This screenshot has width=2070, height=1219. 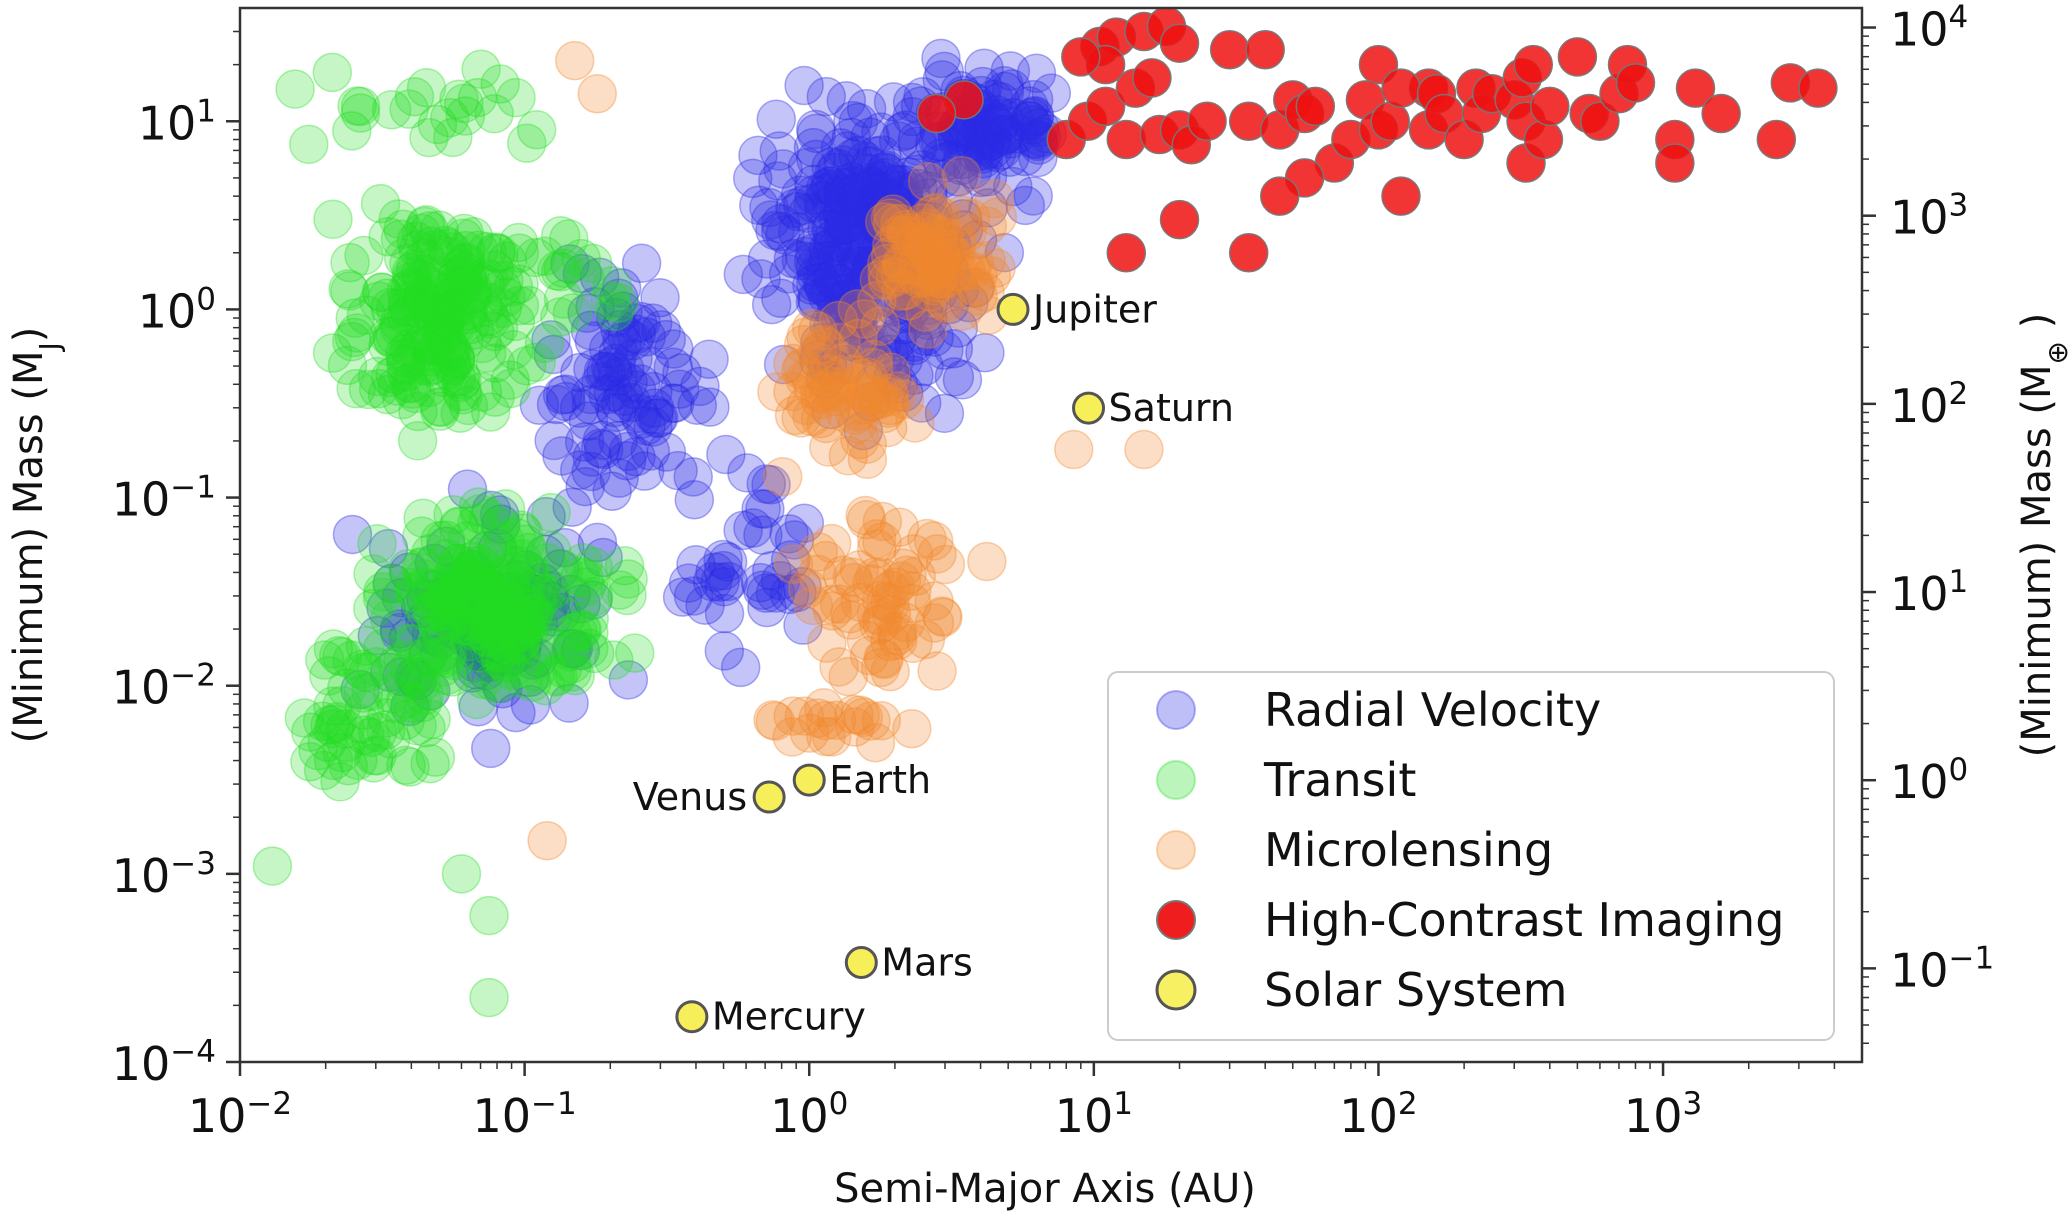 What do you see at coordinates (1929, 404) in the screenshot?
I see `right-y-tick-label: 102` at bounding box center [1929, 404].